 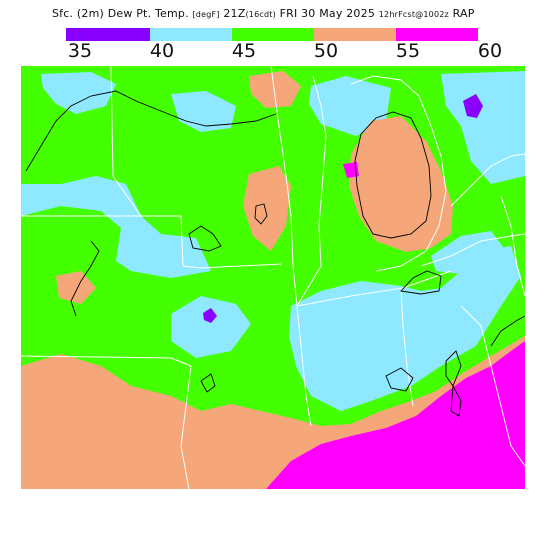 What do you see at coordinates (350, 106) in the screenshot?
I see `region-40-45-upper-michigan` at bounding box center [350, 106].